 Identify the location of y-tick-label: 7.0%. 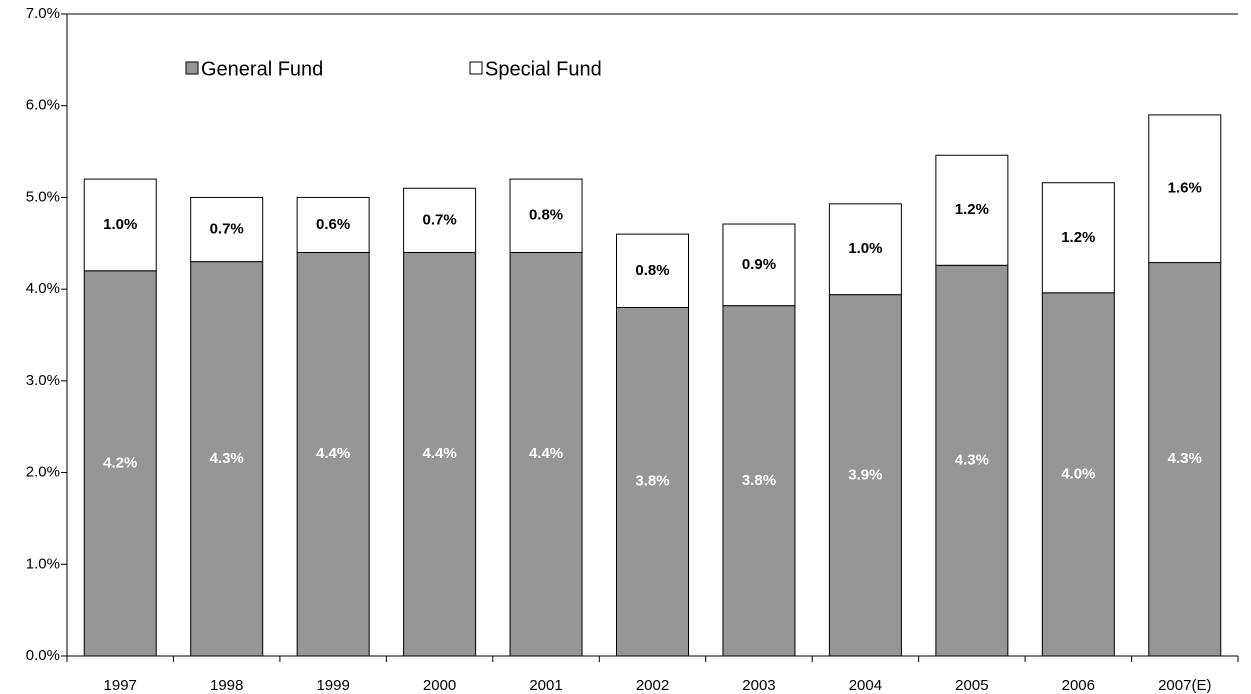
(43, 13).